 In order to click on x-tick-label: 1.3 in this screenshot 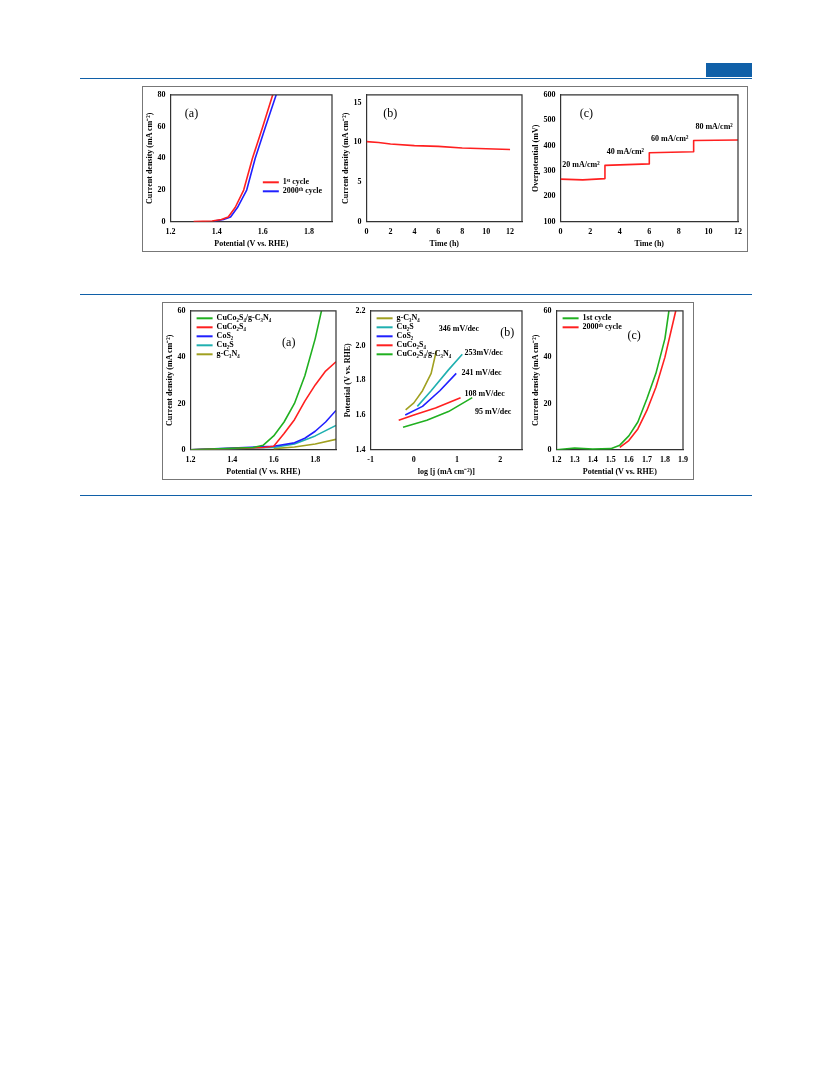, I will do `click(574, 459)`.